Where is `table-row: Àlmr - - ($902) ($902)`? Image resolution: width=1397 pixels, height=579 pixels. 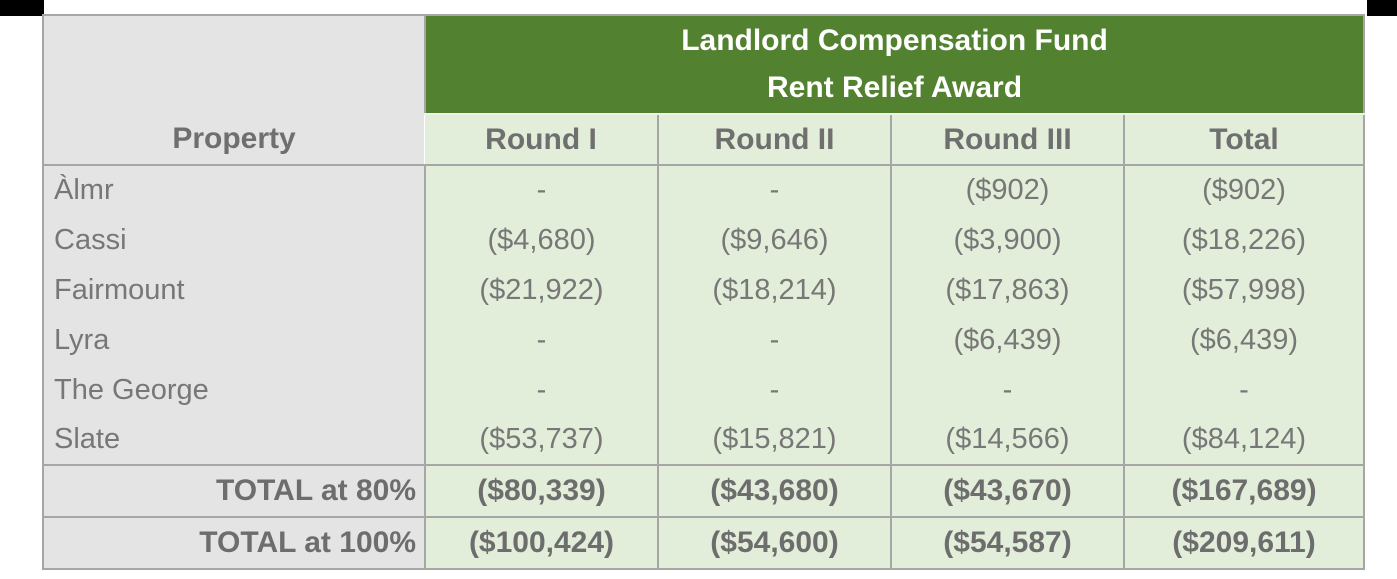
table-row: Àlmr - - ($902) ($902) is located at coordinates (704, 190).